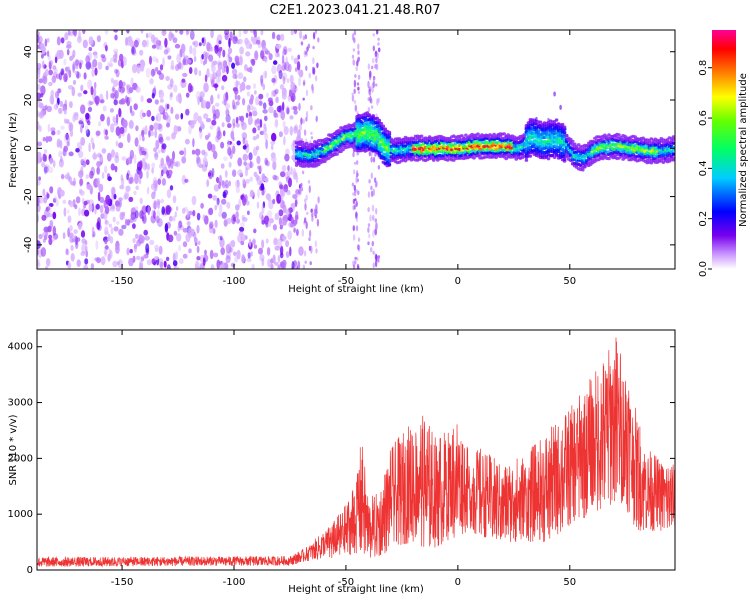 This screenshot has height=600, width=750. Describe the element at coordinates (28, 148) in the screenshot. I see `y-tick-label: 0` at that location.